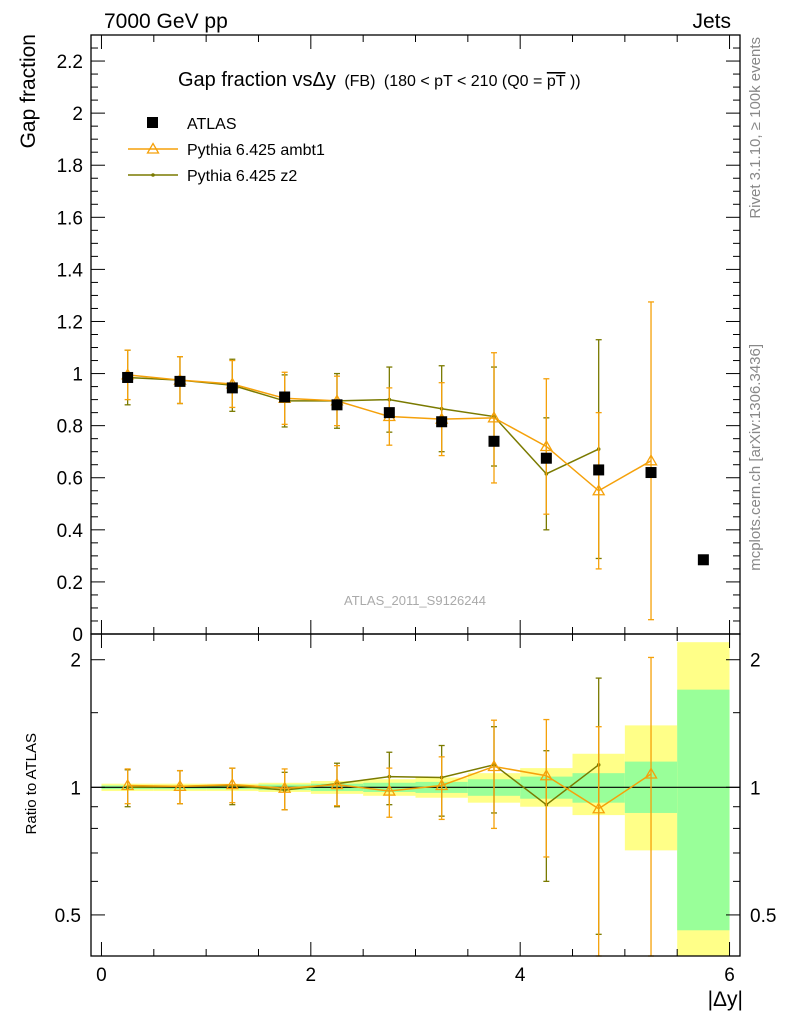 The image size is (786, 1024). Describe the element at coordinates (75, 661) in the screenshot. I see `lower-y-tick-label: 2` at that location.